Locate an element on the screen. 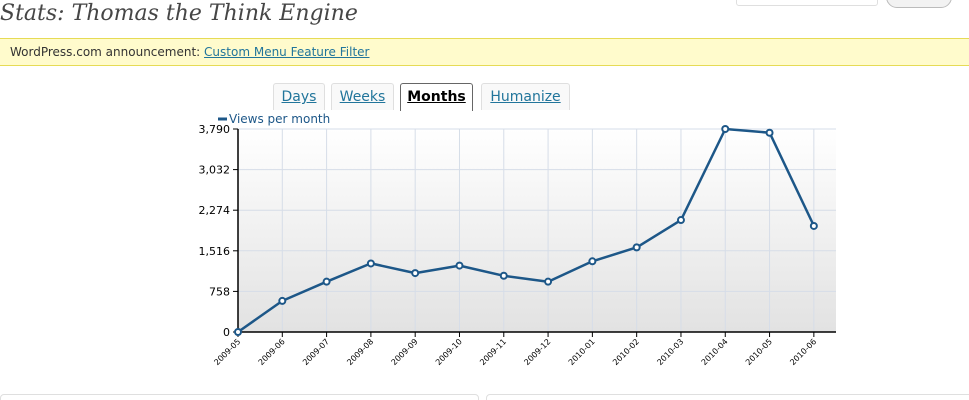 The width and height of the screenshot is (969, 400). x-tick-label: 2009-11 is located at coordinates (493, 352).